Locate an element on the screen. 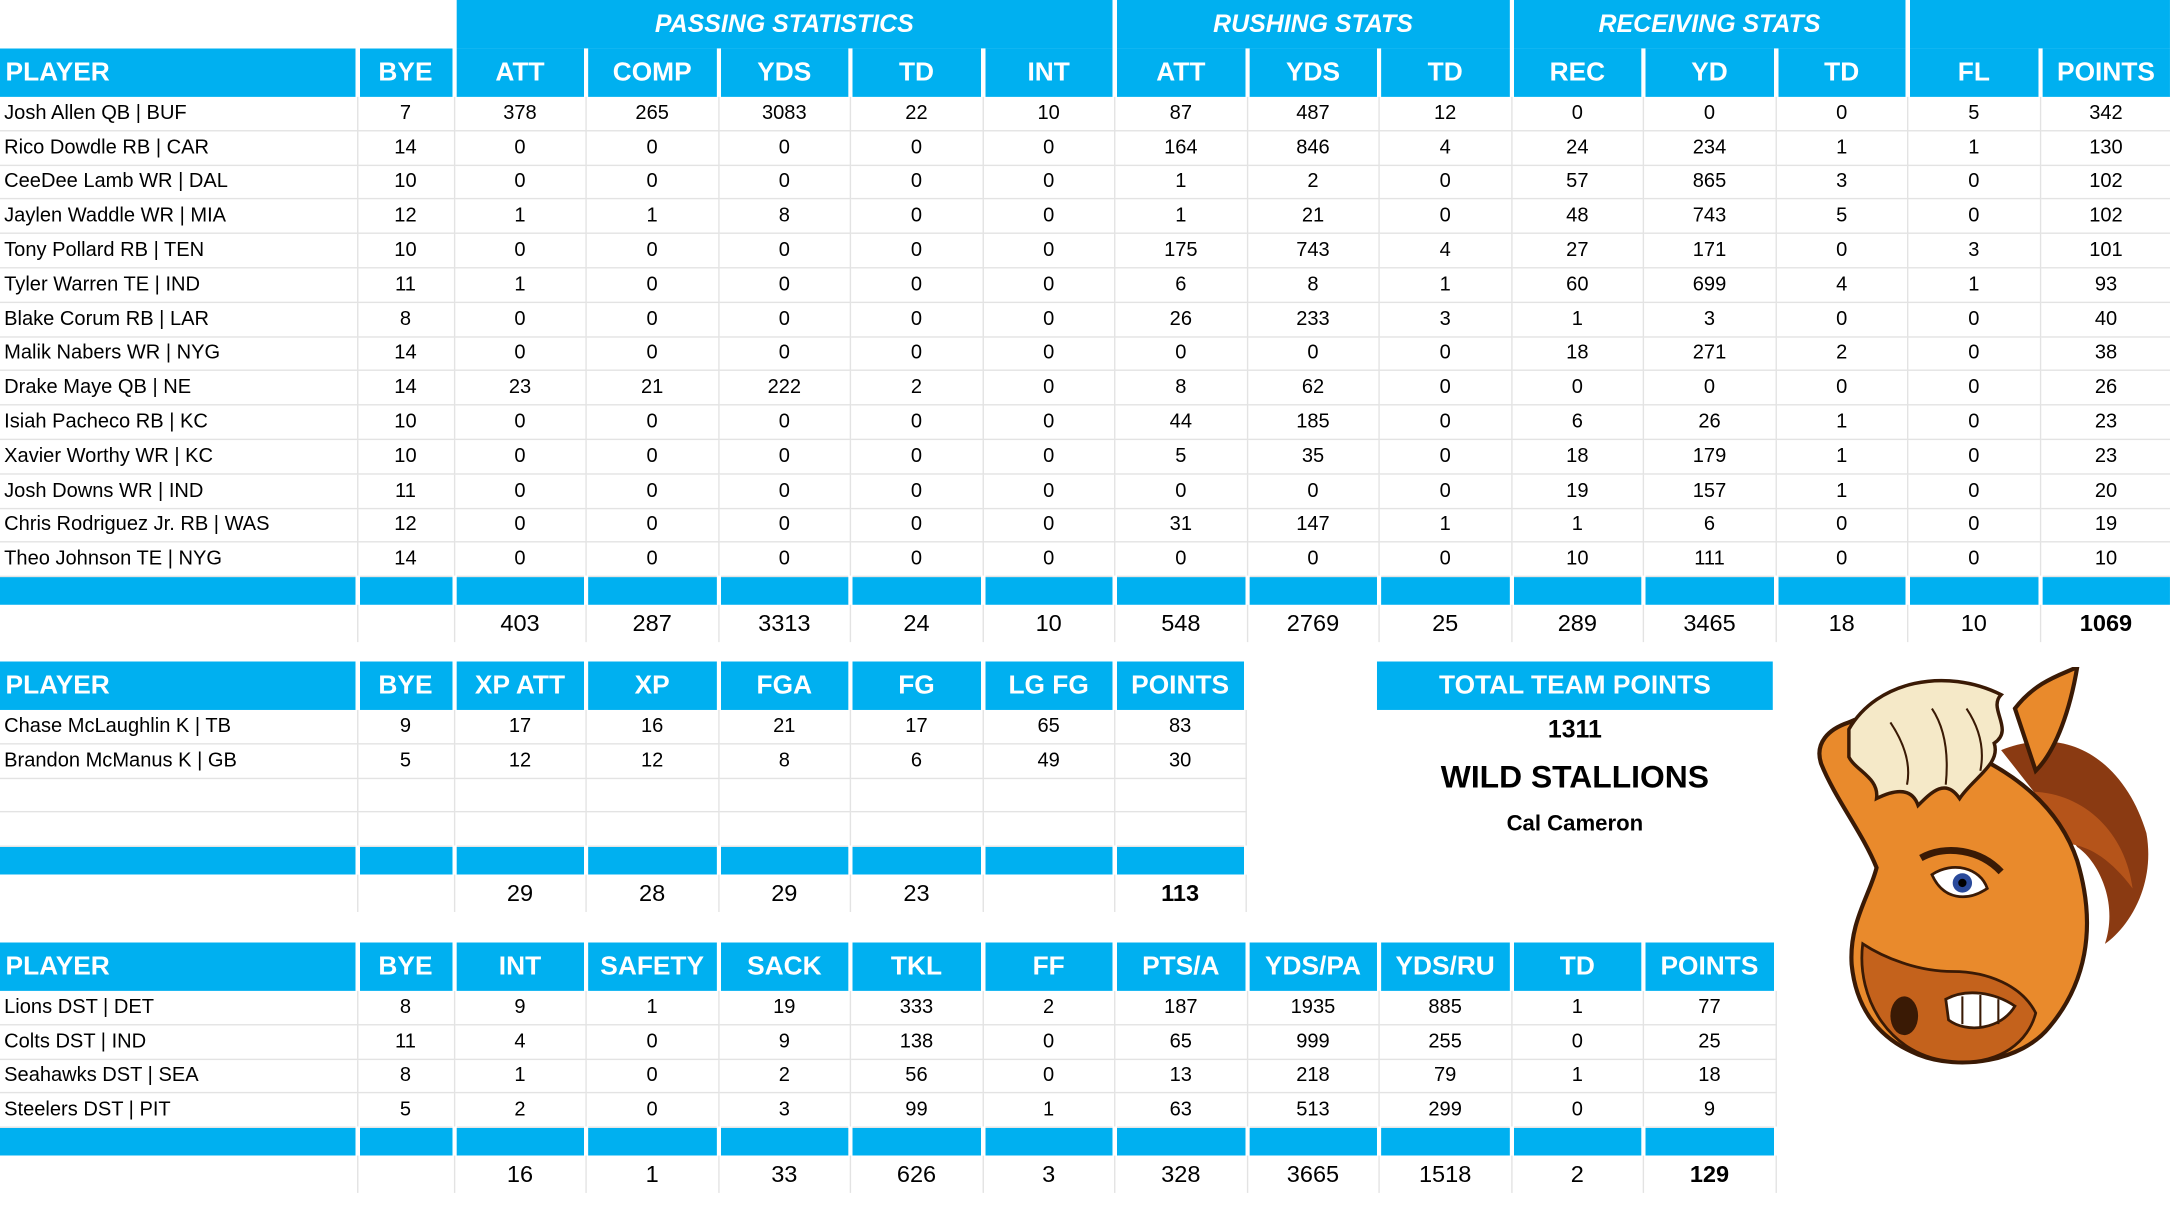 The image size is (2170, 1224). stat-cell: 19 is located at coordinates (2104, 525).